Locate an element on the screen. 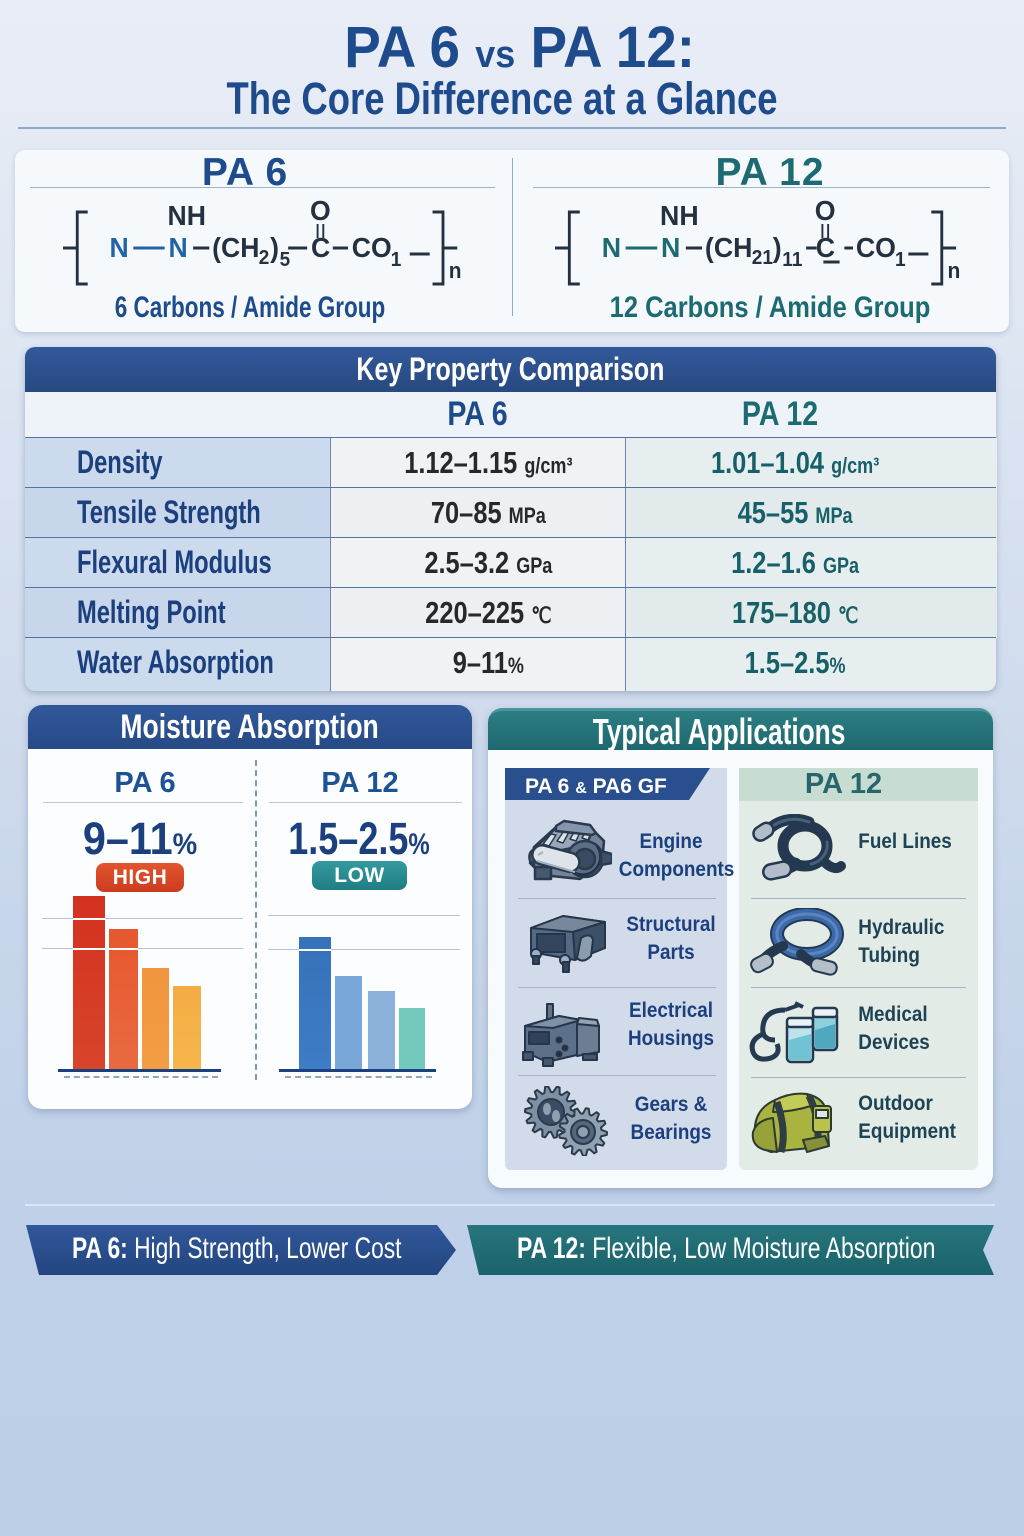  svg-text: 2 is located at coordinates (264, 258).